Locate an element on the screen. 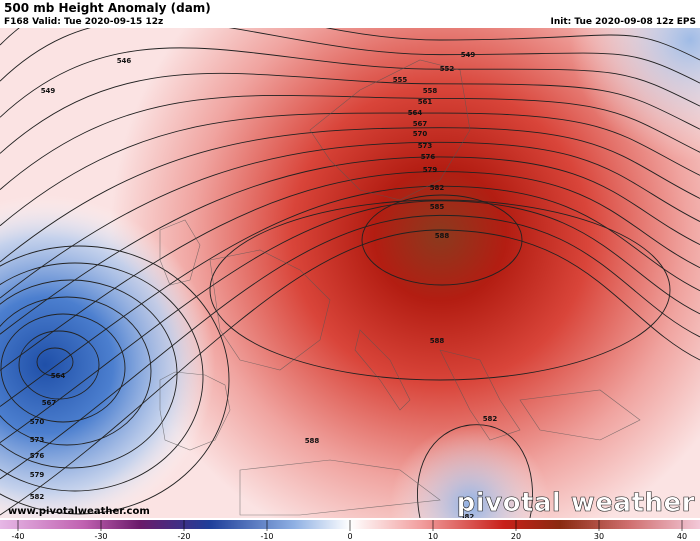 This screenshot has height=541, width=700. init-time: Init: Tue 2020-09-08 12z EPS is located at coordinates (624, 22).